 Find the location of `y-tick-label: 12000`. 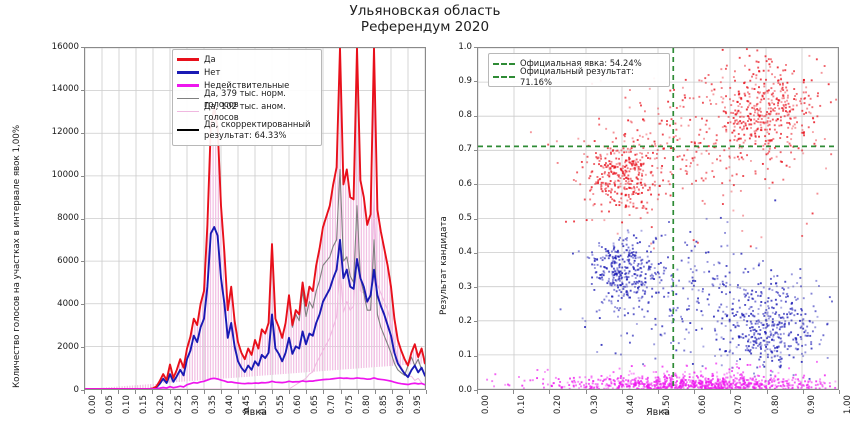

y-tick-label: 12000 is located at coordinates (65, 132).